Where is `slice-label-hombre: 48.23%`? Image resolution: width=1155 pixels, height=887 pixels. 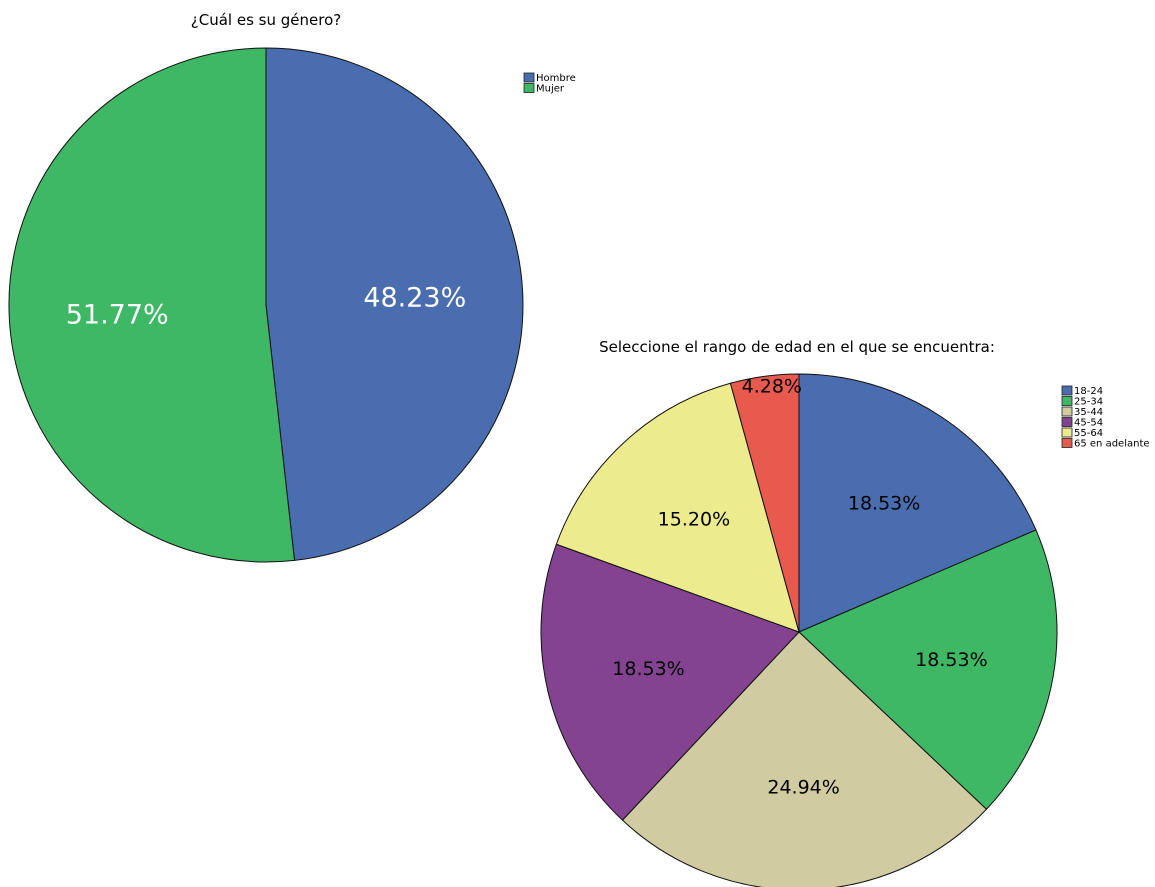
slice-label-hombre: 48.23% is located at coordinates (414, 298).